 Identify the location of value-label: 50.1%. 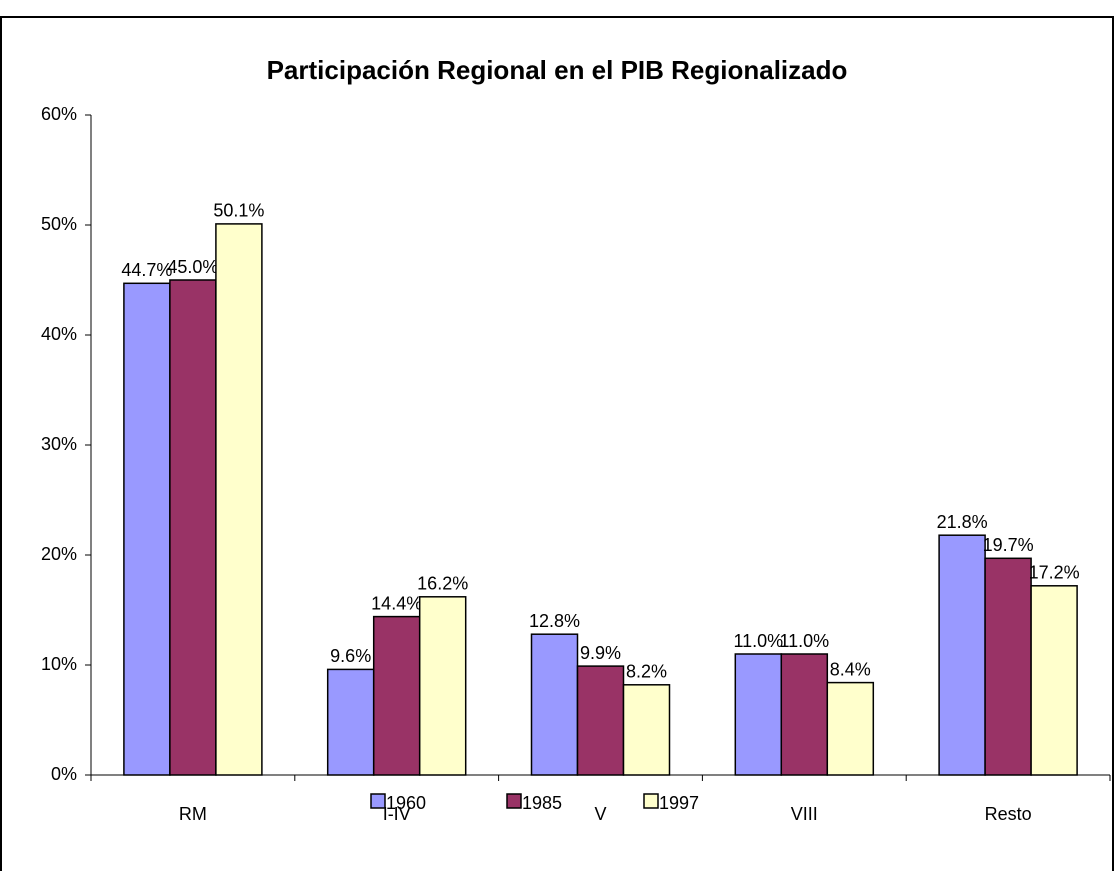
(238, 211).